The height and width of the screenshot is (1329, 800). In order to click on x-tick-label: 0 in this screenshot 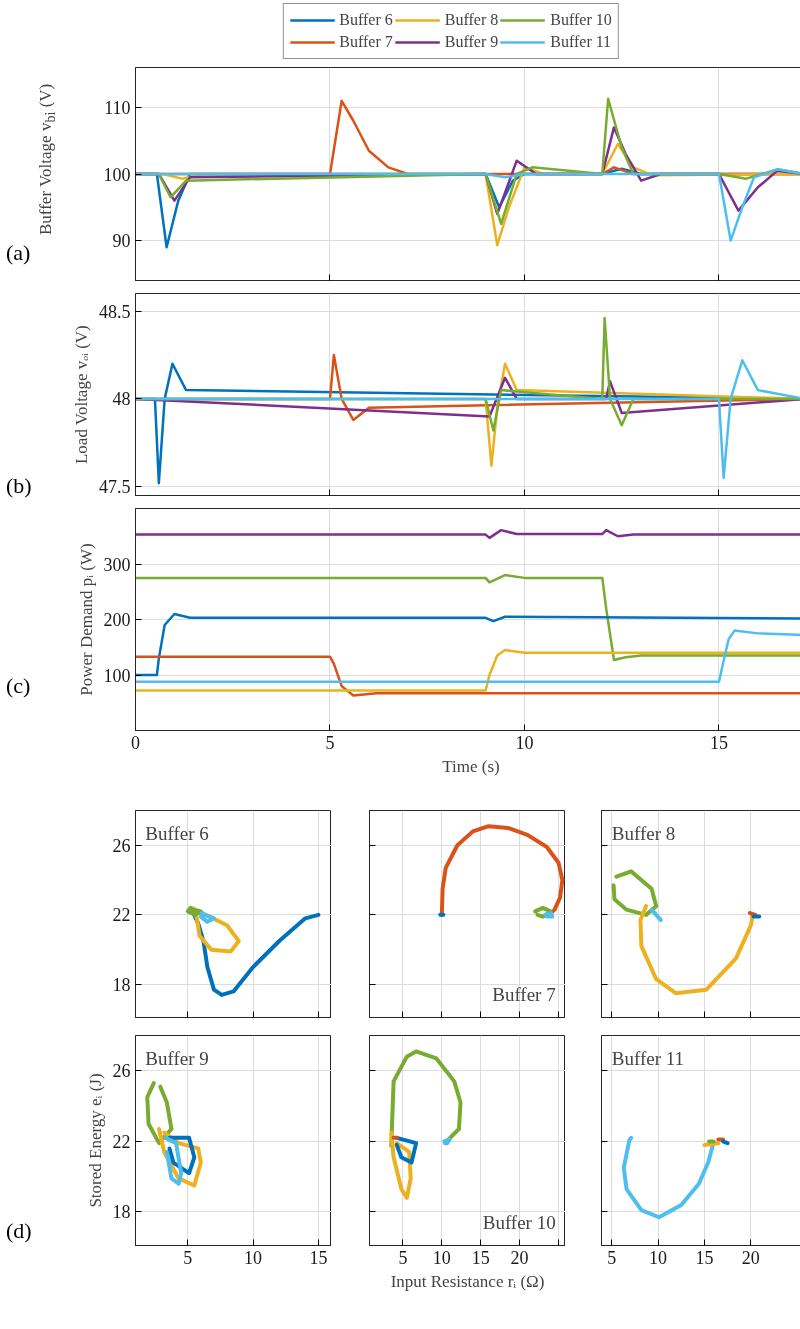, I will do `click(135, 742)`.